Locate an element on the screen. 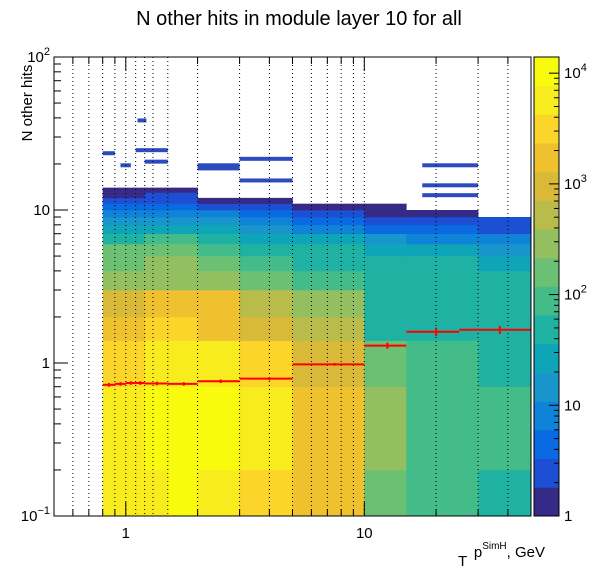  color-scale-frame is located at coordinates (546, 286).